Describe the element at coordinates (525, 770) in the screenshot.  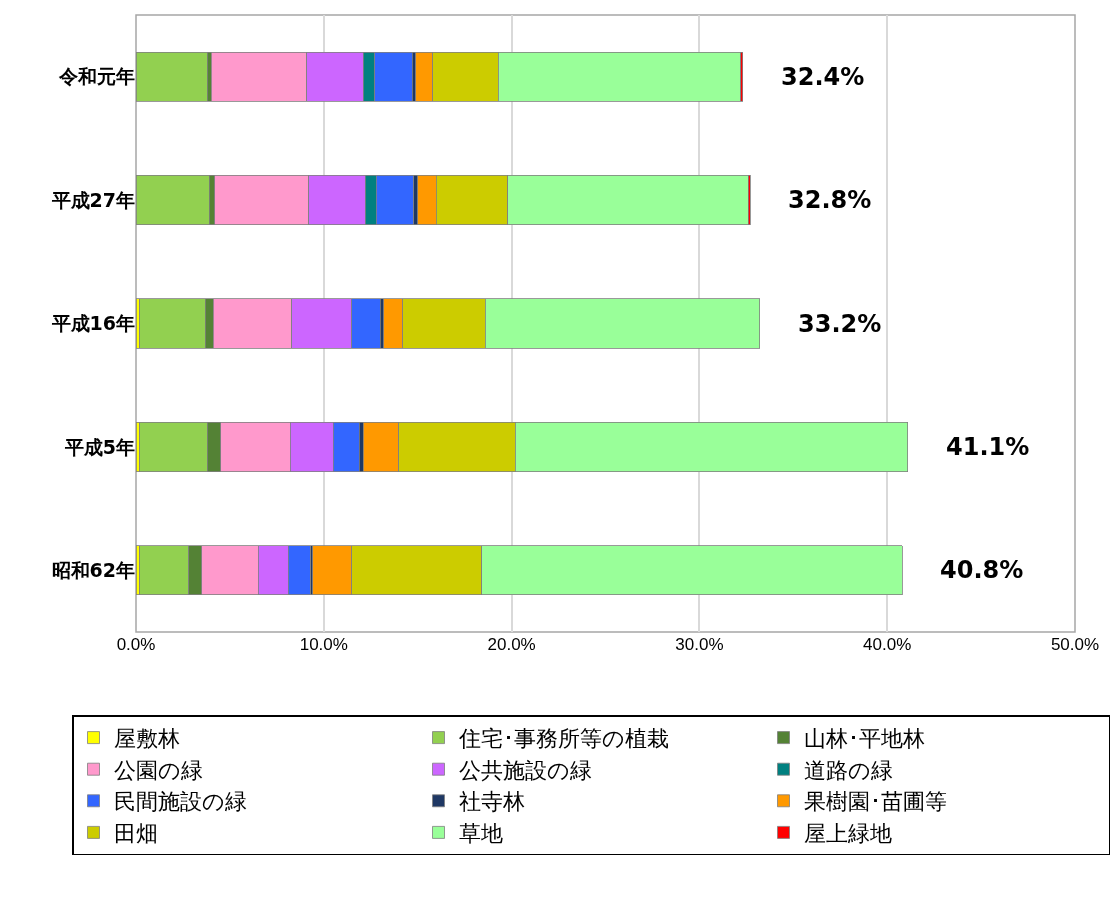
I see `legend-label: 公共施設の緑` at that location.